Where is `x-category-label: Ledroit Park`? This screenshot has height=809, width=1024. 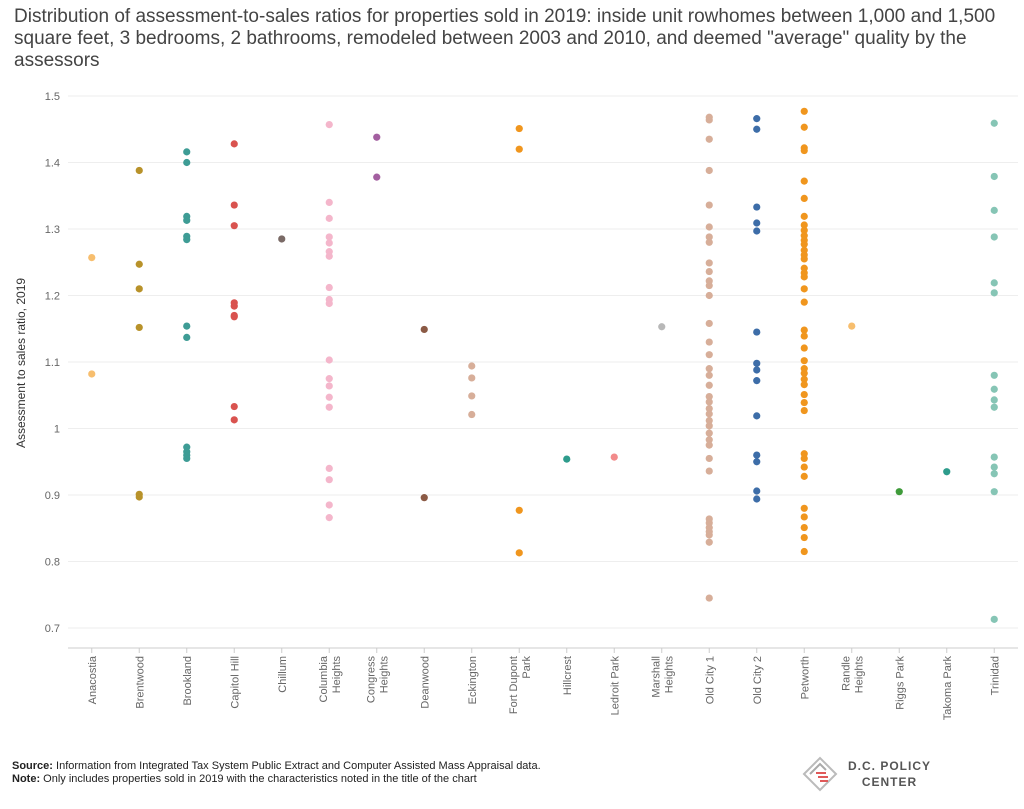
x-category-label: Ledroit Park is located at coordinates (615, 686).